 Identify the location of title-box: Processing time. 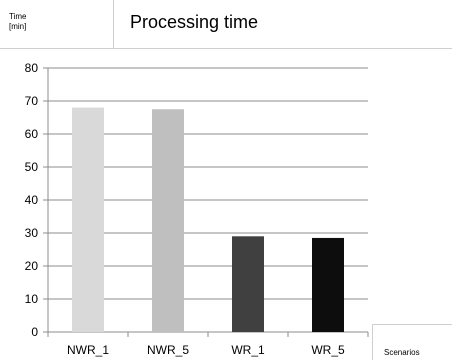
(283, 24).